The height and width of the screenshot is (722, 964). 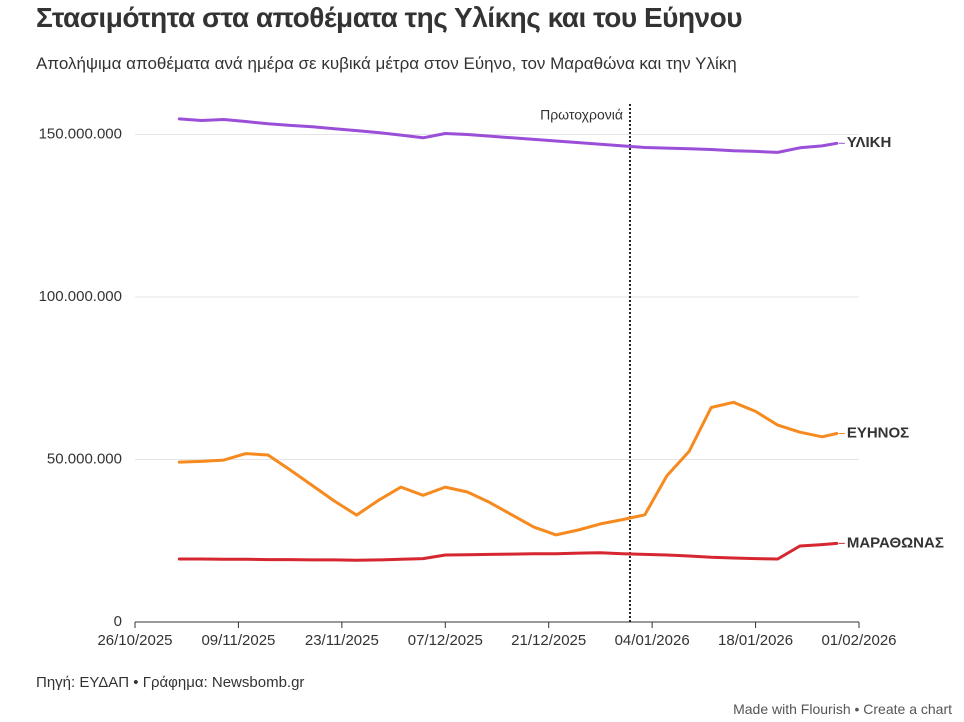 I want to click on x-tick-label: 21/12/2025, so click(x=548, y=640).